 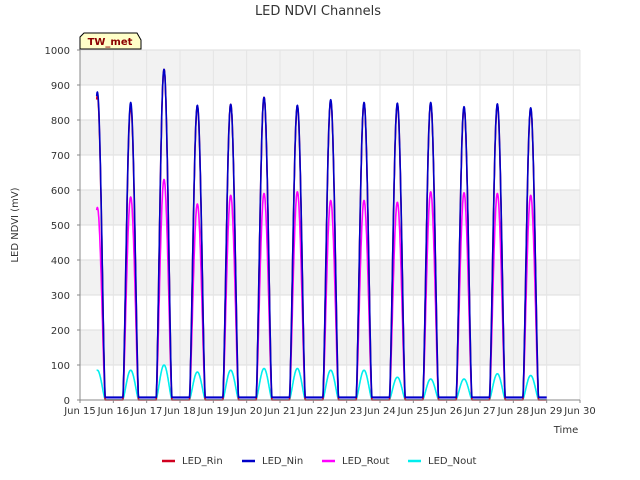 What do you see at coordinates (452, 461) in the screenshot?
I see `legend-label-led-nout: LED_Nout` at bounding box center [452, 461].